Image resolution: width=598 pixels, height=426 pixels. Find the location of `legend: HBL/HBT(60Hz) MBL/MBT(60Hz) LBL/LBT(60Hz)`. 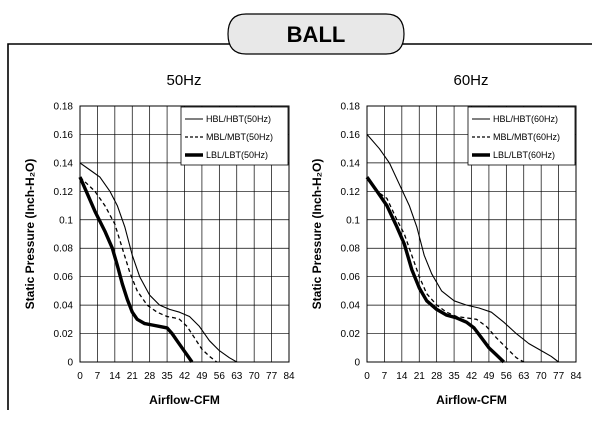

legend: HBL/HBT(60Hz) MBL/MBT(60Hz) LBL/LBT(60Hz) is located at coordinates (521, 136).